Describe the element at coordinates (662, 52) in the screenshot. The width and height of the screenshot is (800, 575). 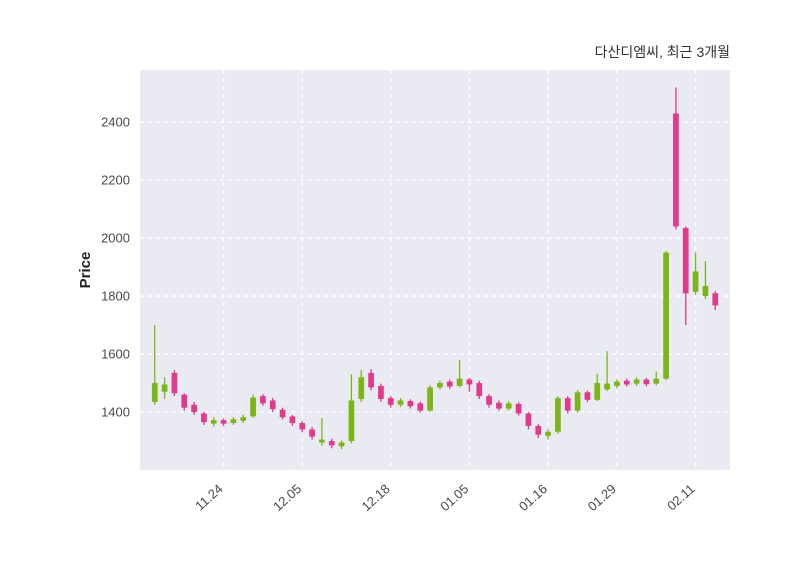
I see `chart-title: 다산디엠씨, 최근 3개월` at that location.